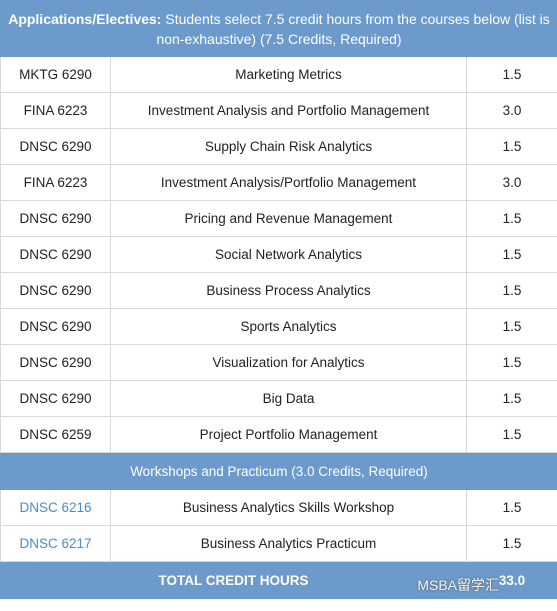  Describe the element at coordinates (85, 18) in the screenshot. I see `header-label: Applications/Electives:` at that location.